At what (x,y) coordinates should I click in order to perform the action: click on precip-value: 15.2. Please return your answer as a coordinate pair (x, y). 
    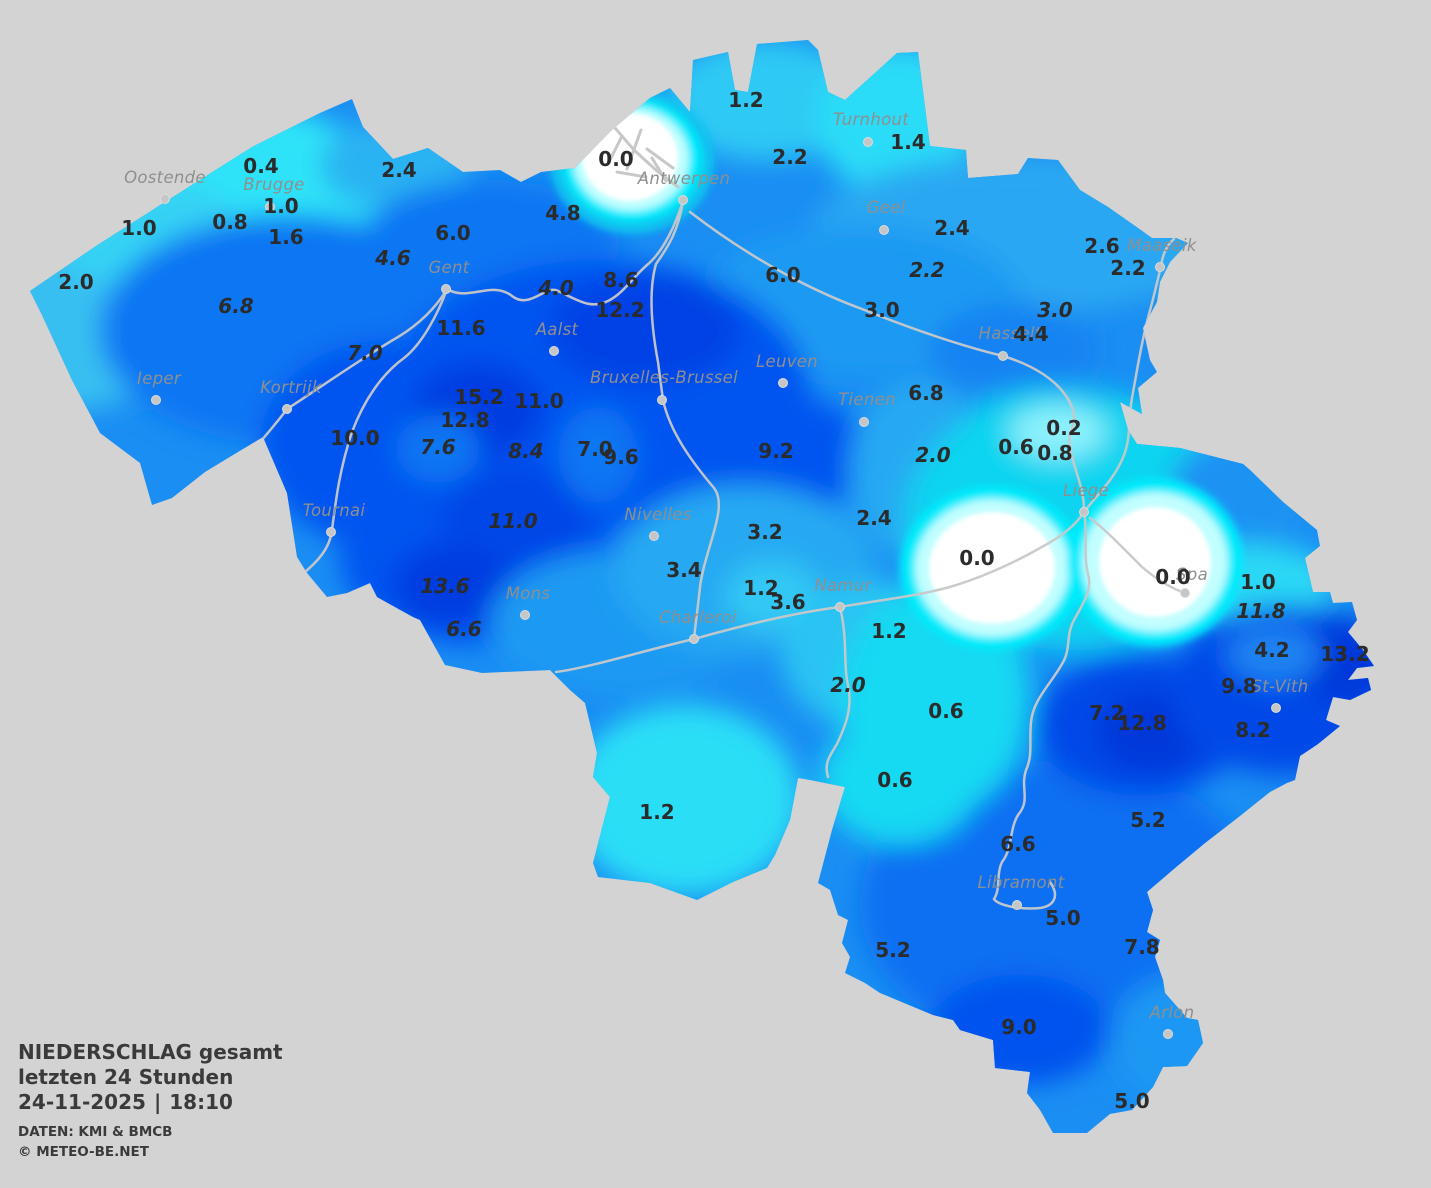
    Looking at the image, I should click on (479, 397).